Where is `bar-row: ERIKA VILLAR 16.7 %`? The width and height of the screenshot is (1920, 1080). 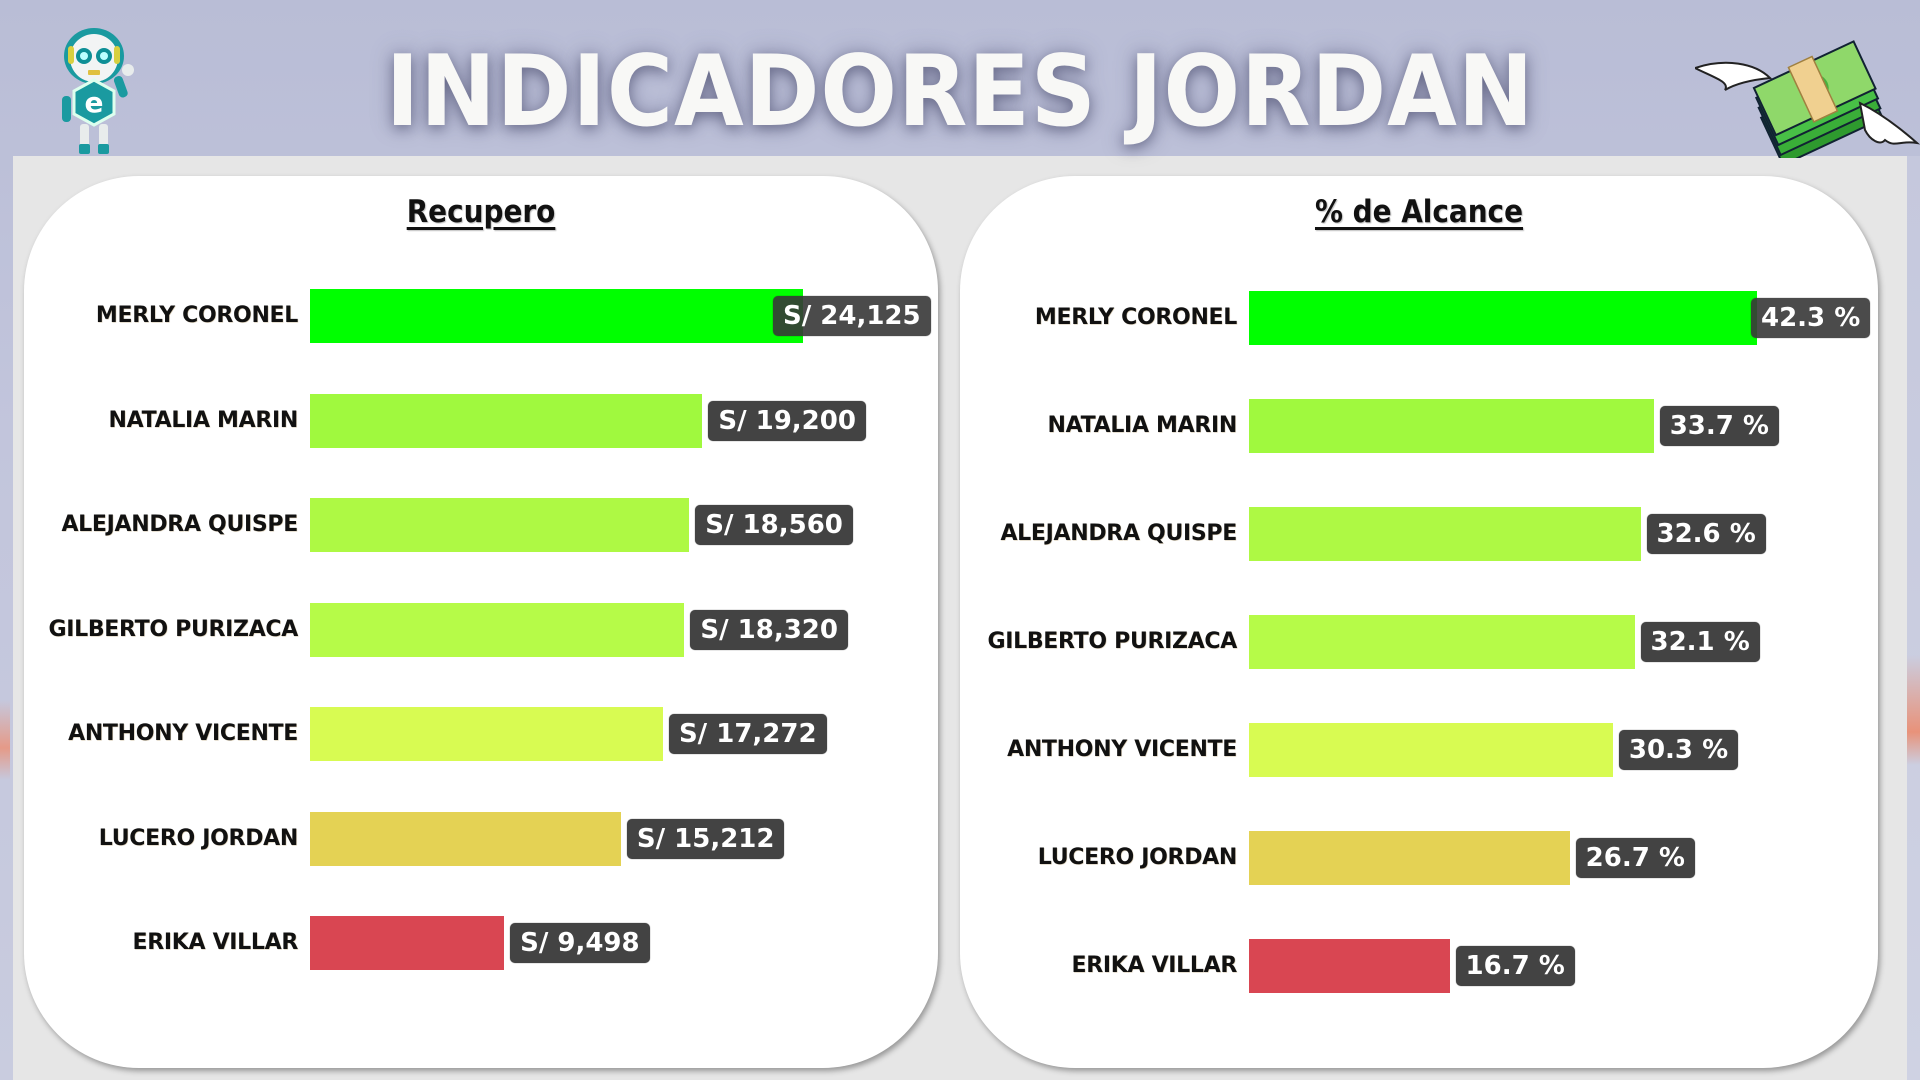
bar-row: ERIKA VILLAR 16.7 % is located at coordinates (1419, 966).